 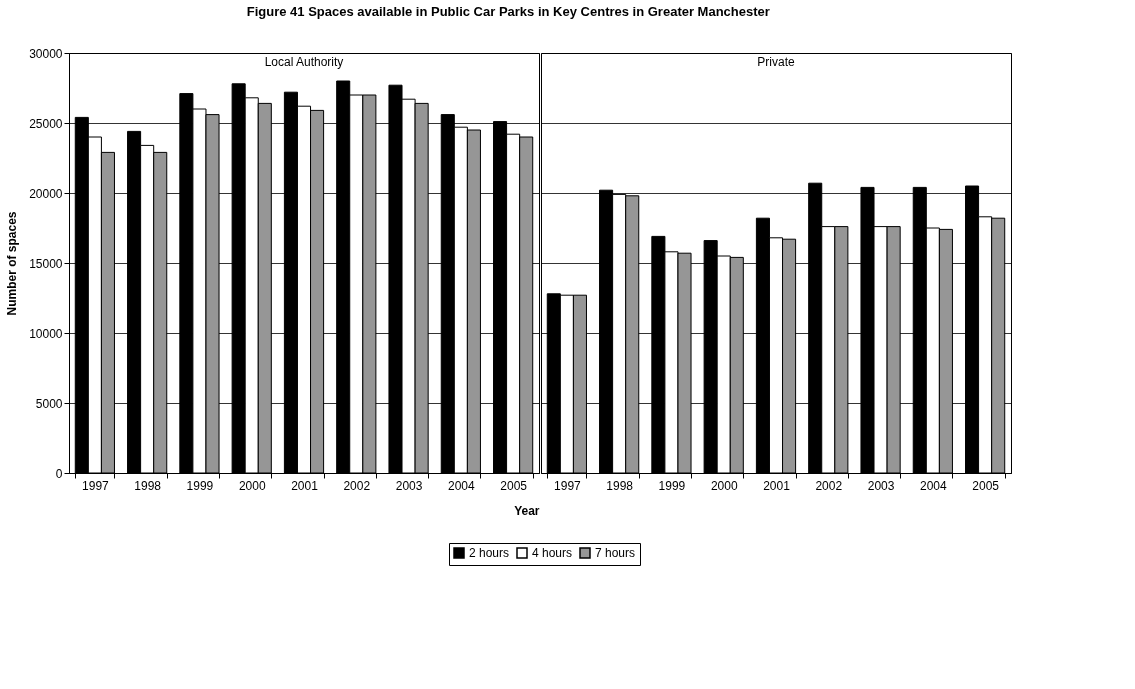 What do you see at coordinates (776, 62) in the screenshot?
I see `annotation: Private` at bounding box center [776, 62].